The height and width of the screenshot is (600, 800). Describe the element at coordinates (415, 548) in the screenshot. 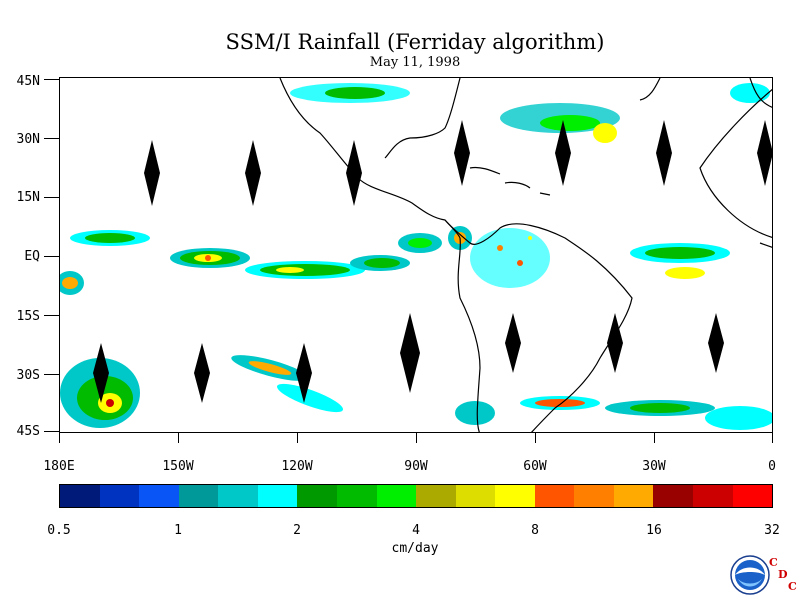

I see `colorbar-unit: cm/day` at that location.